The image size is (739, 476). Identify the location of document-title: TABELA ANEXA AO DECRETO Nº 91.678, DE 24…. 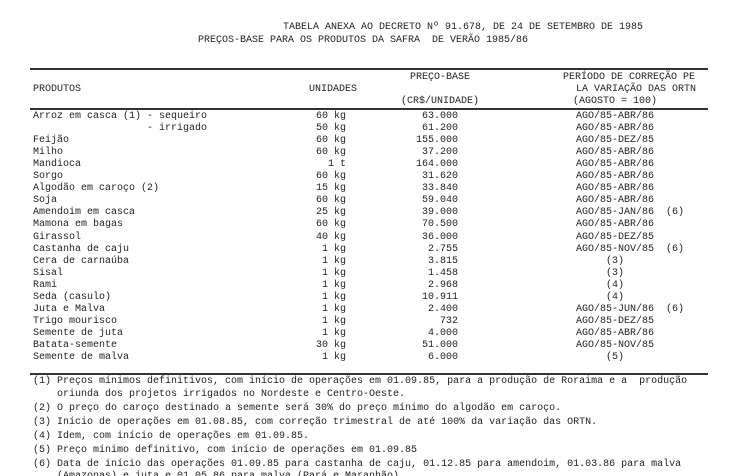
(463, 27).